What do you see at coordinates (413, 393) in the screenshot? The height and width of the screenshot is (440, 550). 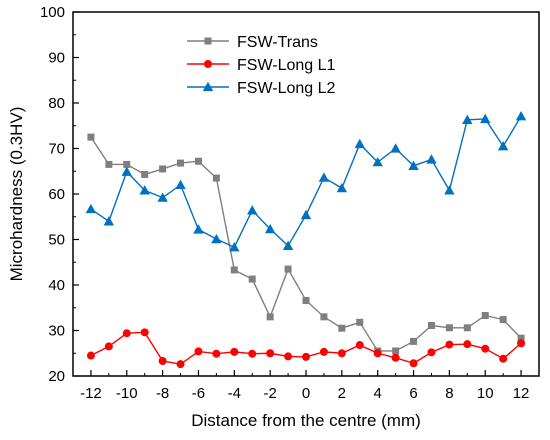 I see `x-tick-label: 6` at bounding box center [413, 393].